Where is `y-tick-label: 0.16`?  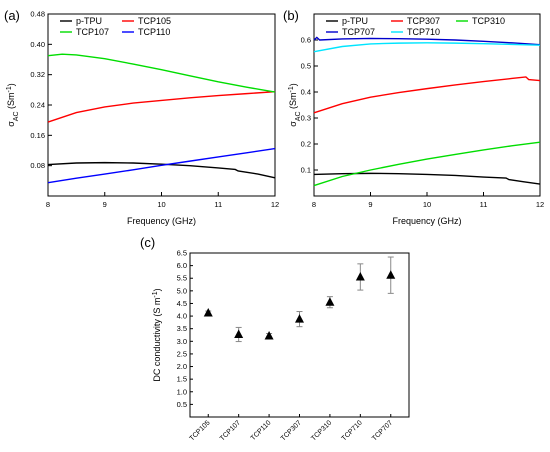
y-tick-label: 0.16 is located at coordinates (37, 135).